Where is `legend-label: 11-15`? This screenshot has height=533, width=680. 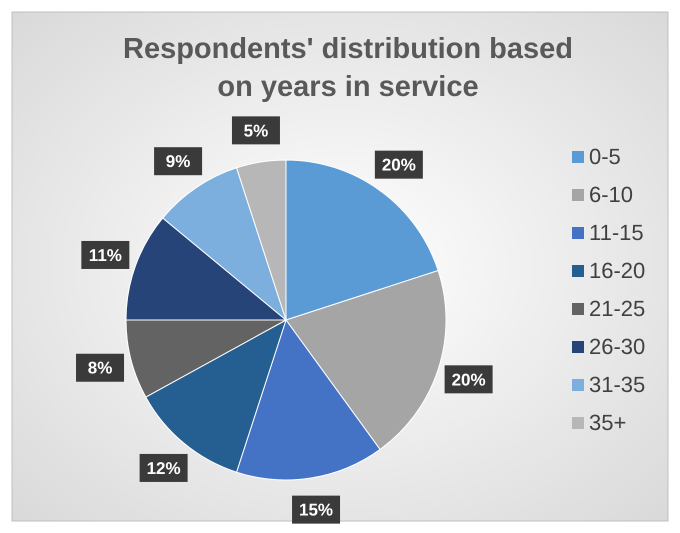
legend-label: 11-15 is located at coordinates (616, 232).